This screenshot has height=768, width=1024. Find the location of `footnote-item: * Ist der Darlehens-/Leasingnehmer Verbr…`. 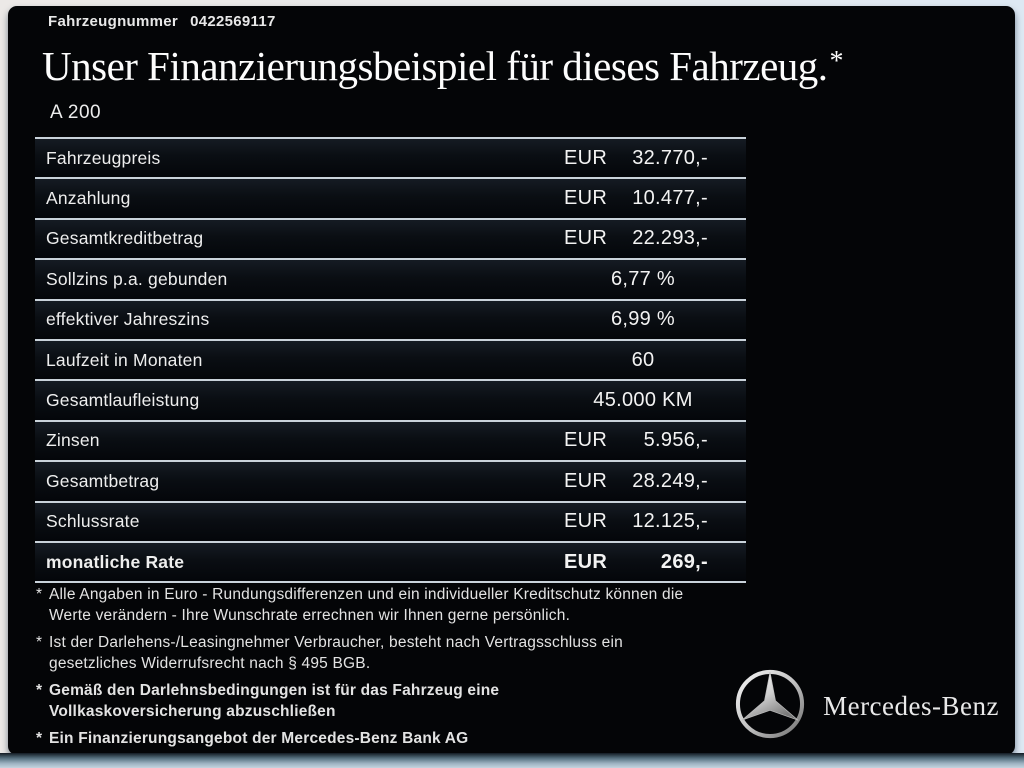

footnote-item: * Ist der Darlehens-/Leasingnehmer Verbr… is located at coordinates (396, 653).